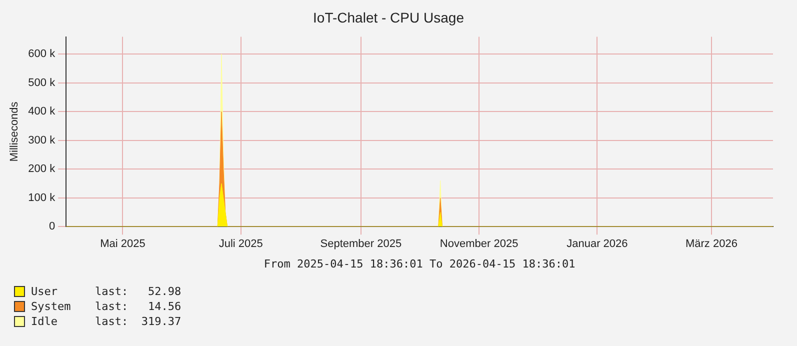 This screenshot has height=346, width=797. Describe the element at coordinates (42, 82) in the screenshot. I see `y-tick-label: 500 k` at that location.